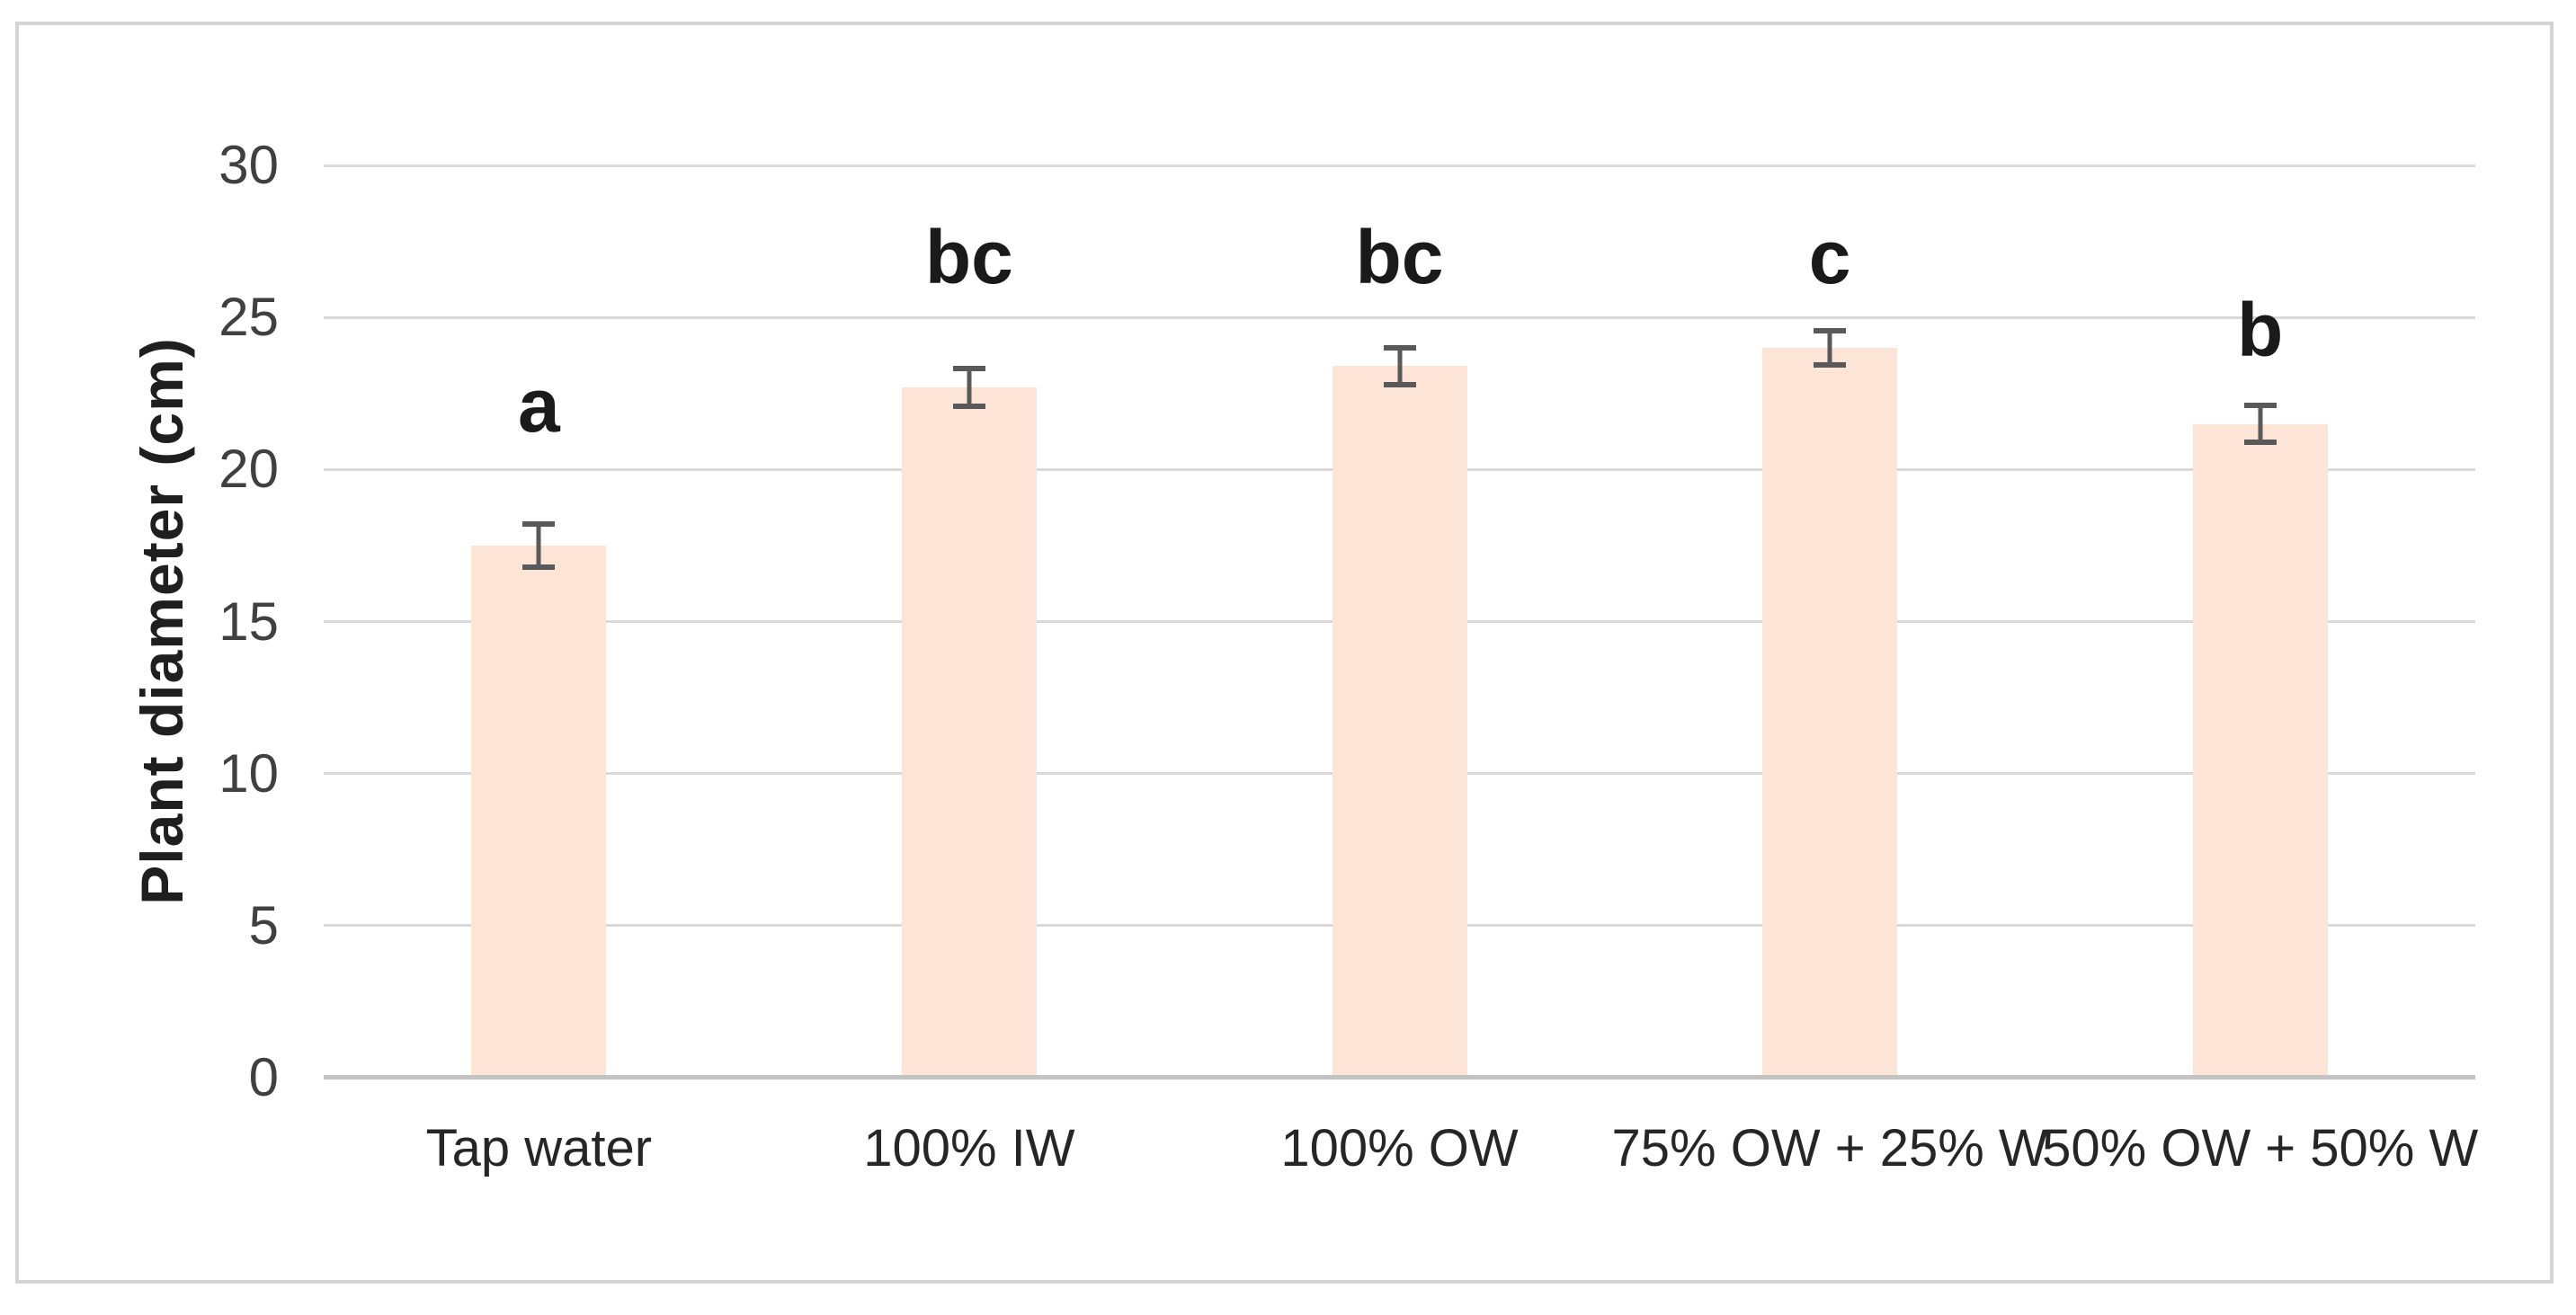 The image size is (2576, 1315). Describe the element at coordinates (249, 621) in the screenshot. I see `y-tick-label: 15` at that location.